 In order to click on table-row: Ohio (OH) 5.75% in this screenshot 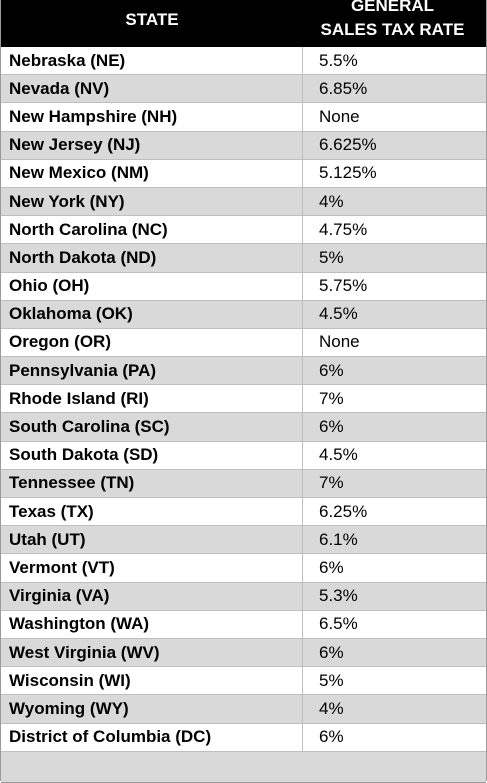, I will do `click(243, 286)`.